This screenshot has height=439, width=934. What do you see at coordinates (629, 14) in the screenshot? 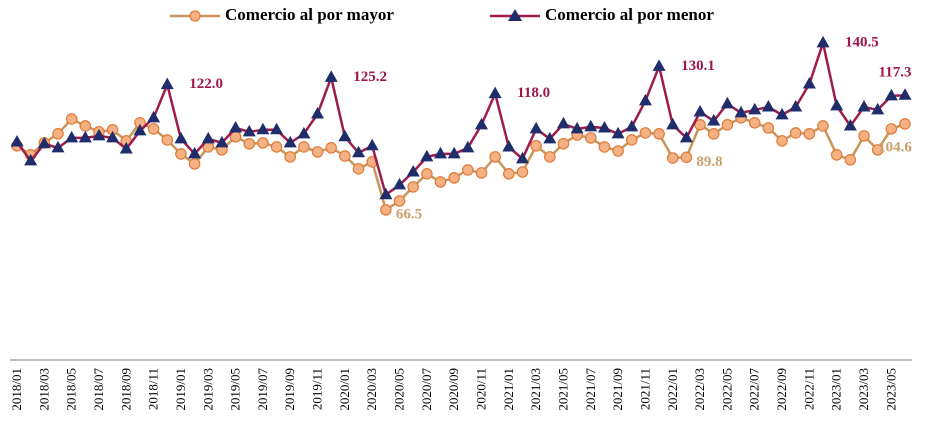
I see `legend-label: Comercio al por menor` at bounding box center [629, 14].